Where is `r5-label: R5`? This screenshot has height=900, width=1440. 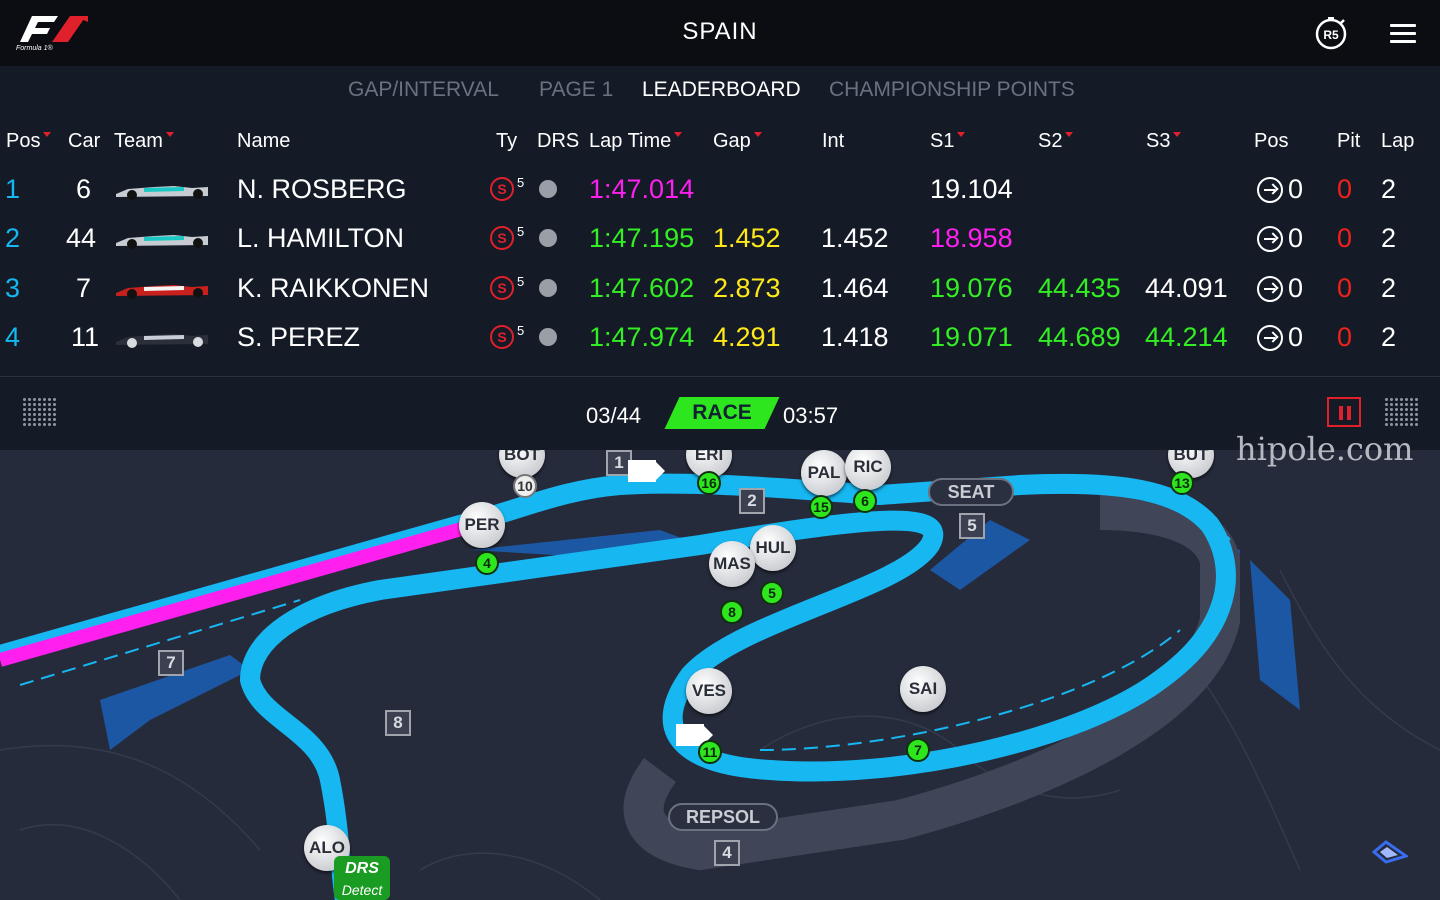
r5-label: R5 is located at coordinates (1331, 35).